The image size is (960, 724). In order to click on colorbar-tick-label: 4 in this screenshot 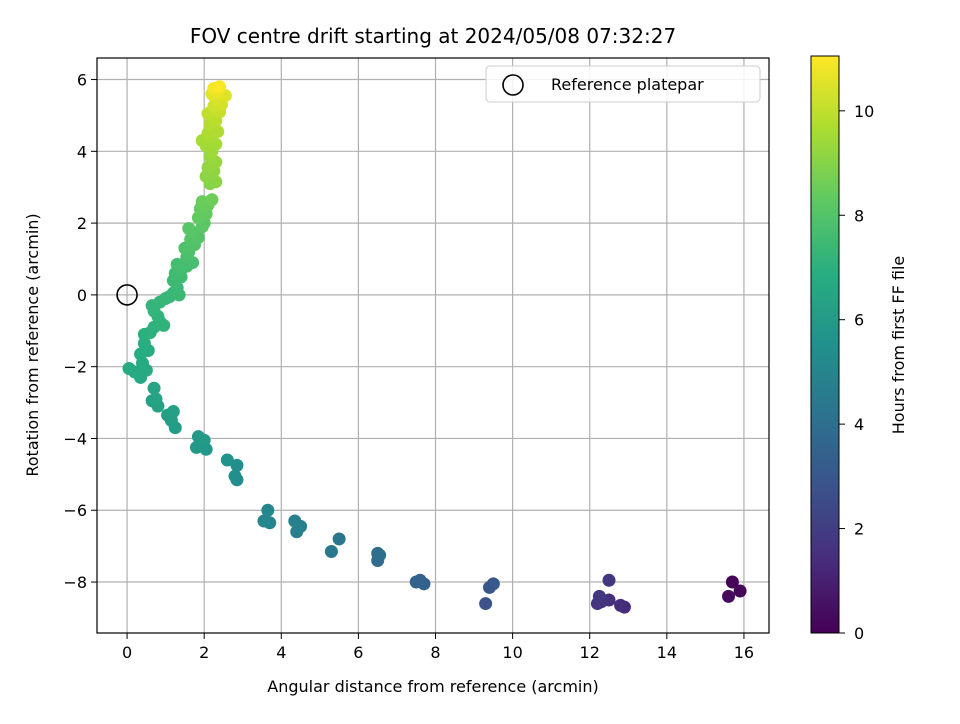, I will do `click(859, 424)`.